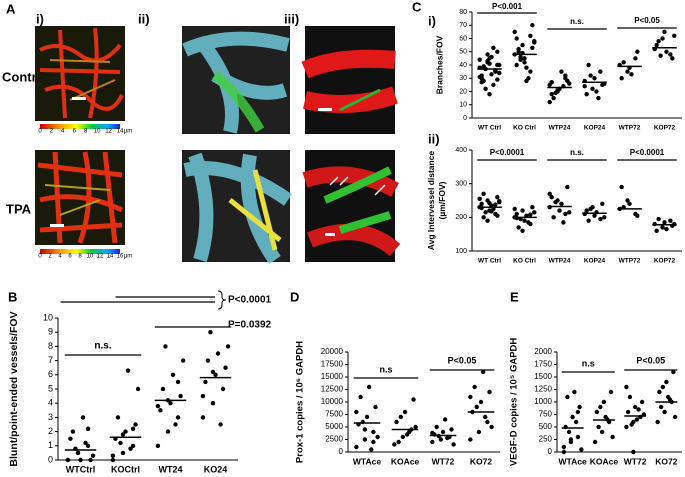 The image size is (685, 477). What do you see at coordinates (507, 6) in the screenshot?
I see `significance-label: P<0.001` at bounding box center [507, 6].